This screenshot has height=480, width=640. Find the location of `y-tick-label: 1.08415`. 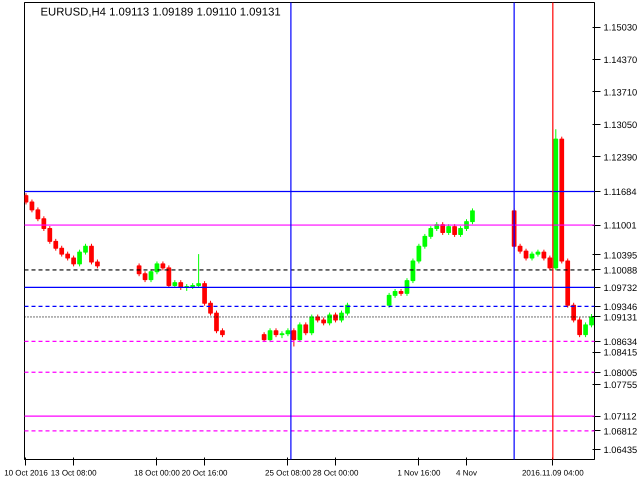

y-tick-label: 1.08415 is located at coordinates (621, 353).